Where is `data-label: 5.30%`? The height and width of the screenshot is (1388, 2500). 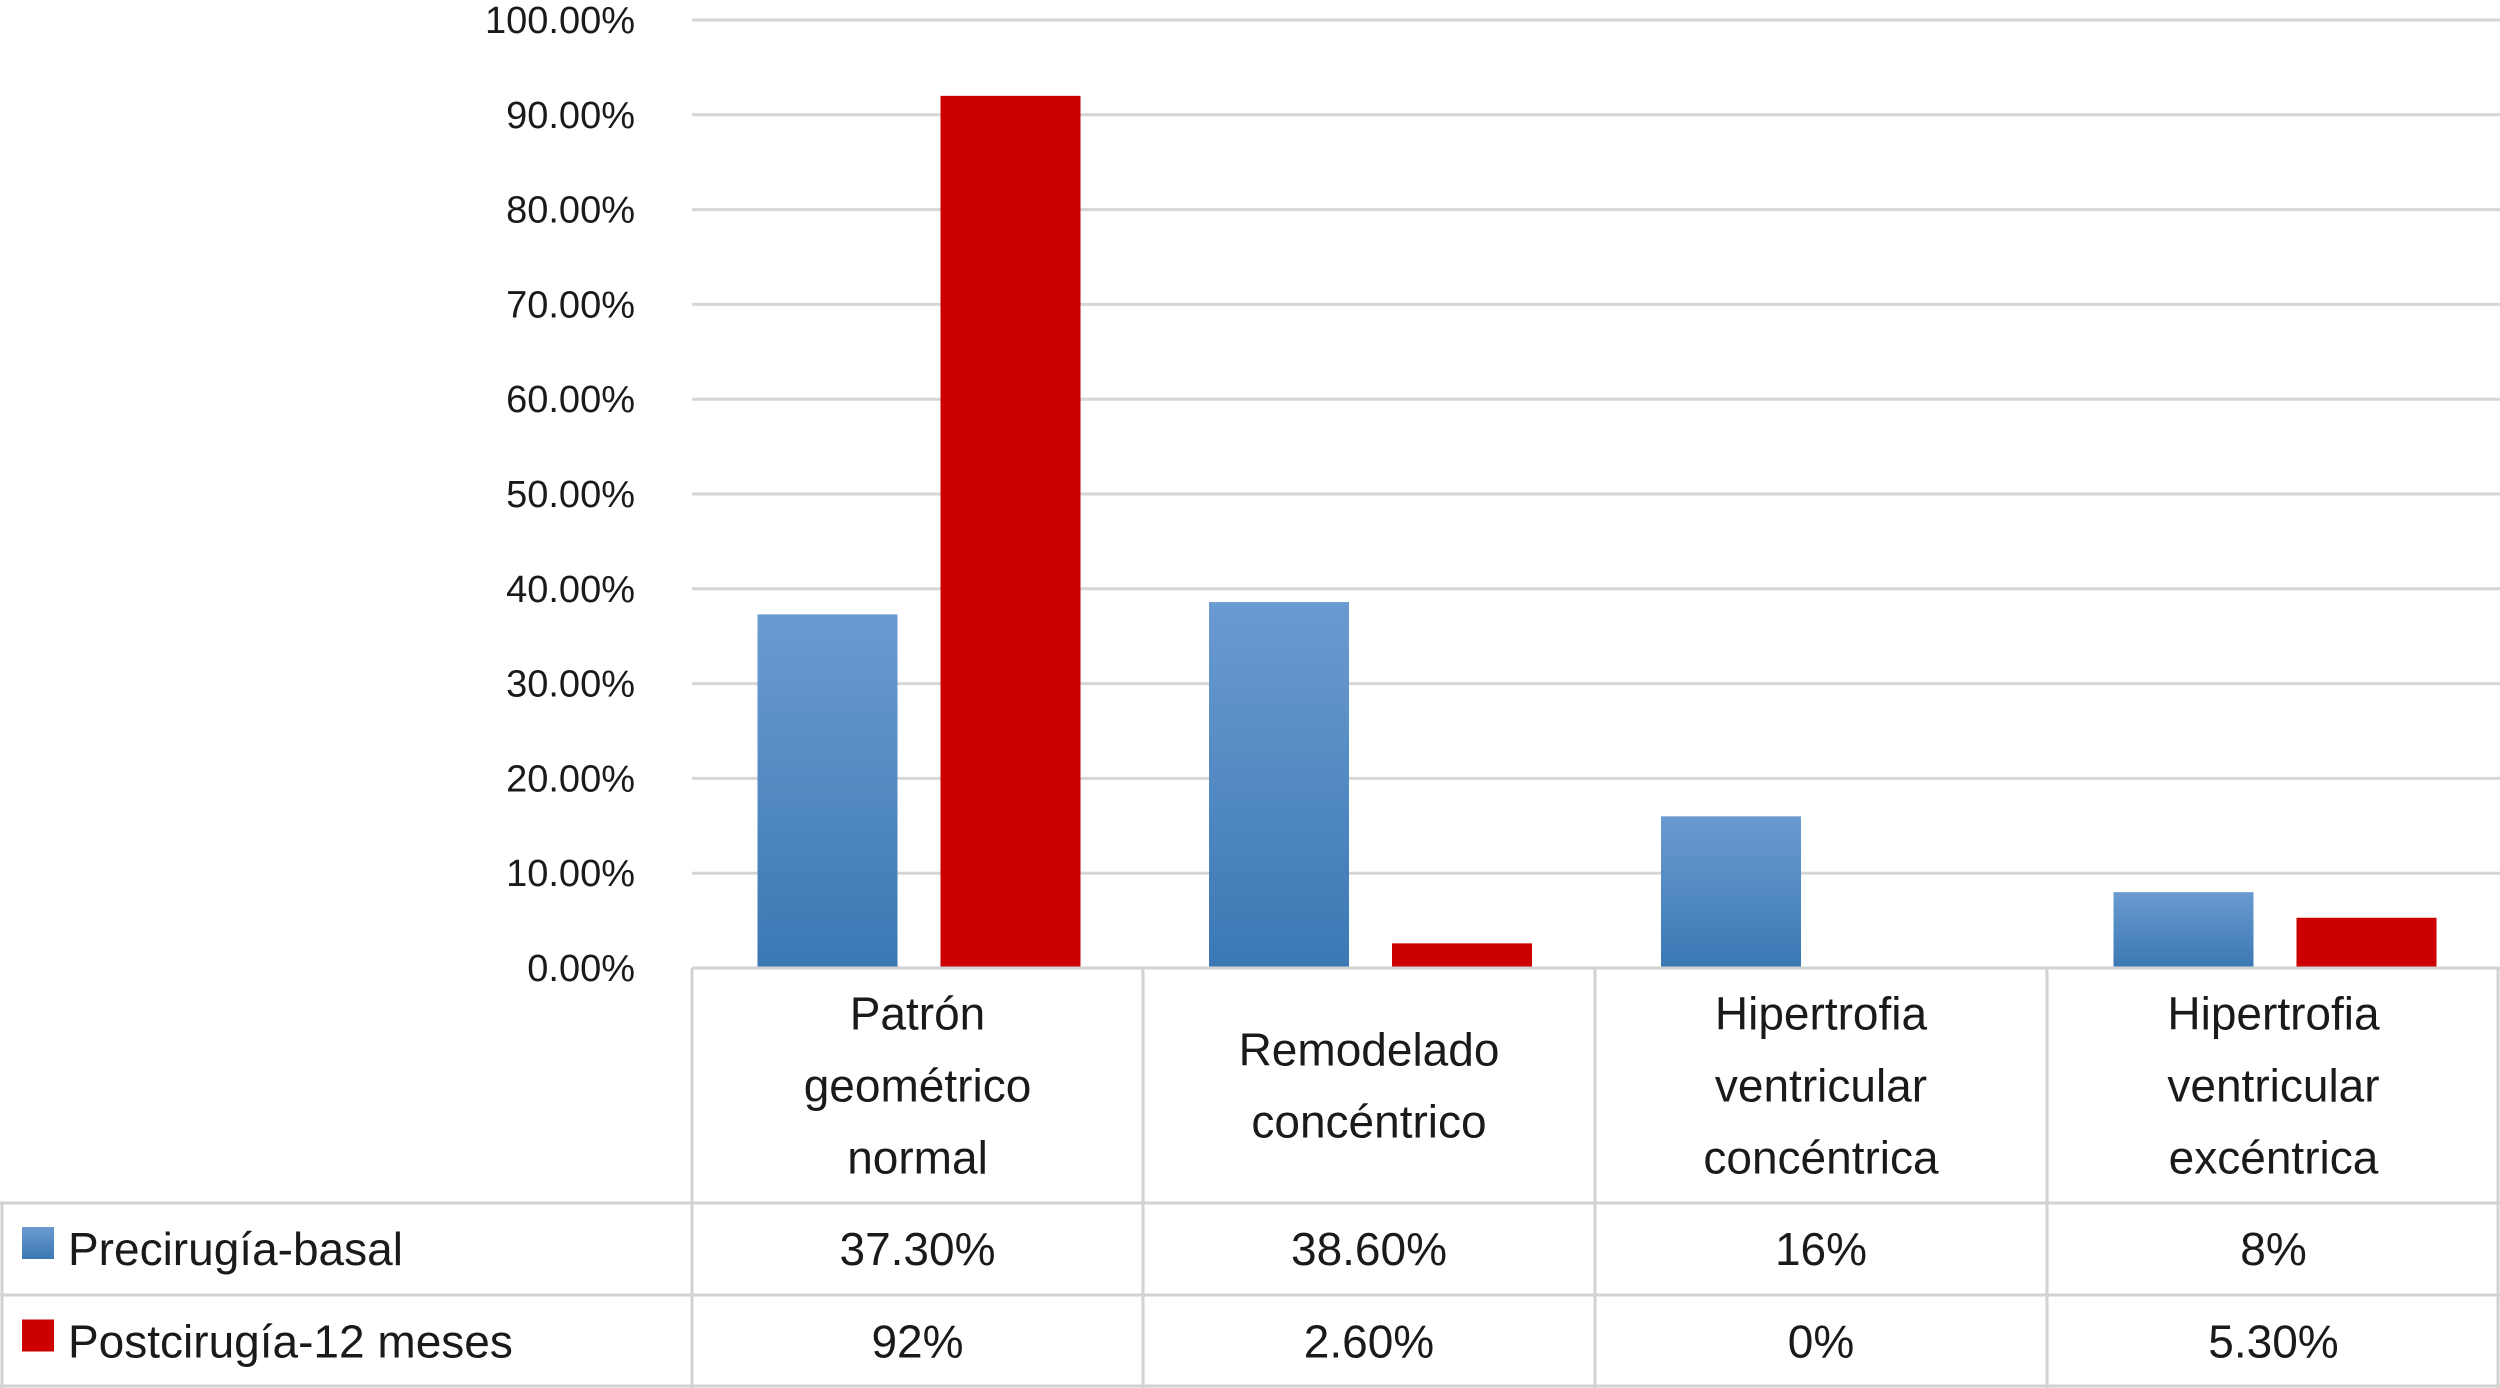
data-label: 5.30% is located at coordinates (2273, 1342).